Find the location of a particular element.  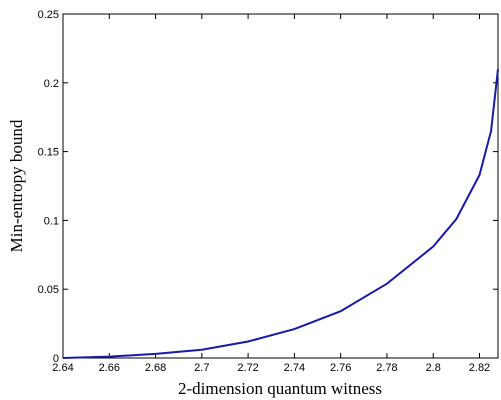

x-tick-label: 2.64 is located at coordinates (62, 368).